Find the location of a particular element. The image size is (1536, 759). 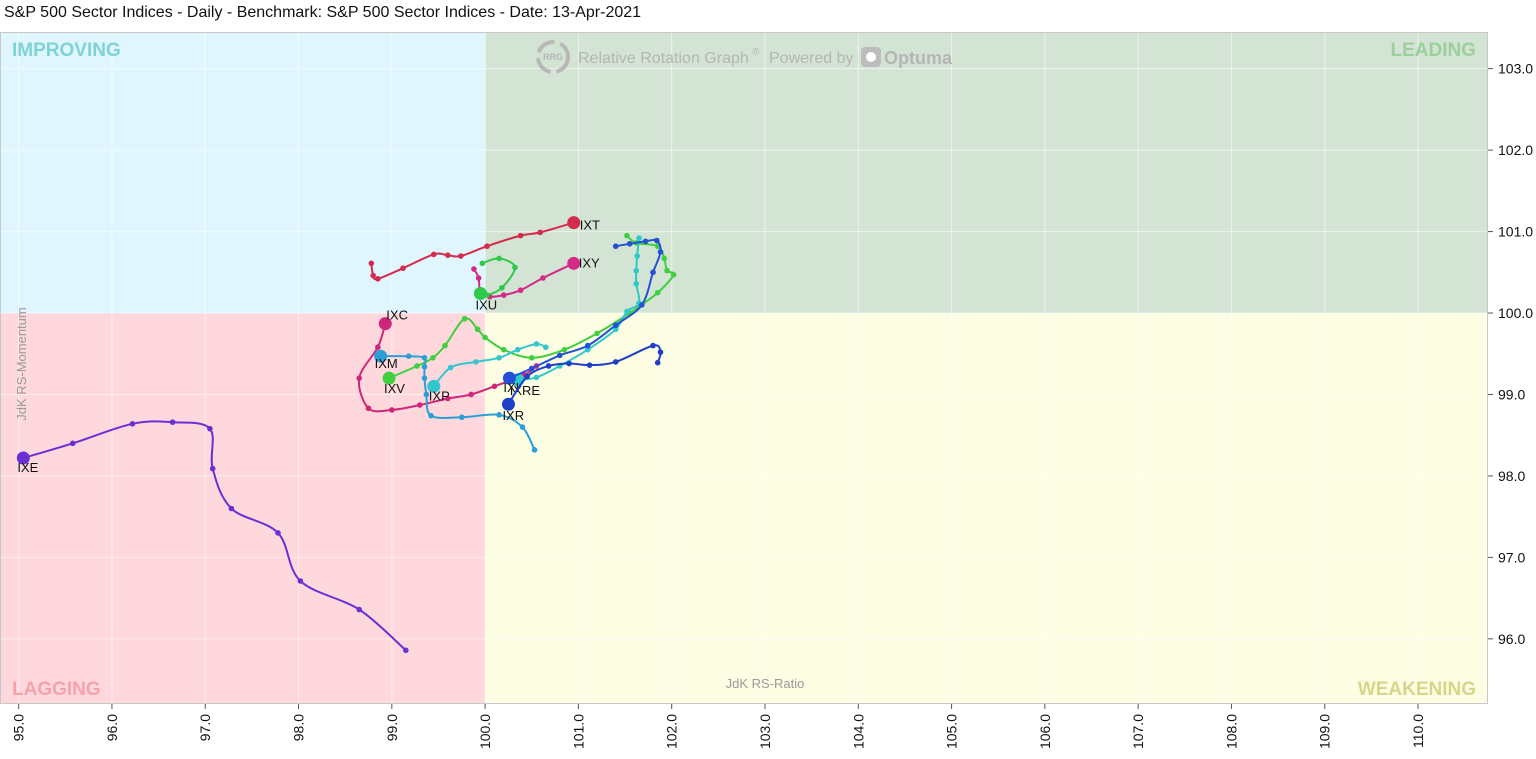

symbol-label-ixm: IXM is located at coordinates (386, 363).